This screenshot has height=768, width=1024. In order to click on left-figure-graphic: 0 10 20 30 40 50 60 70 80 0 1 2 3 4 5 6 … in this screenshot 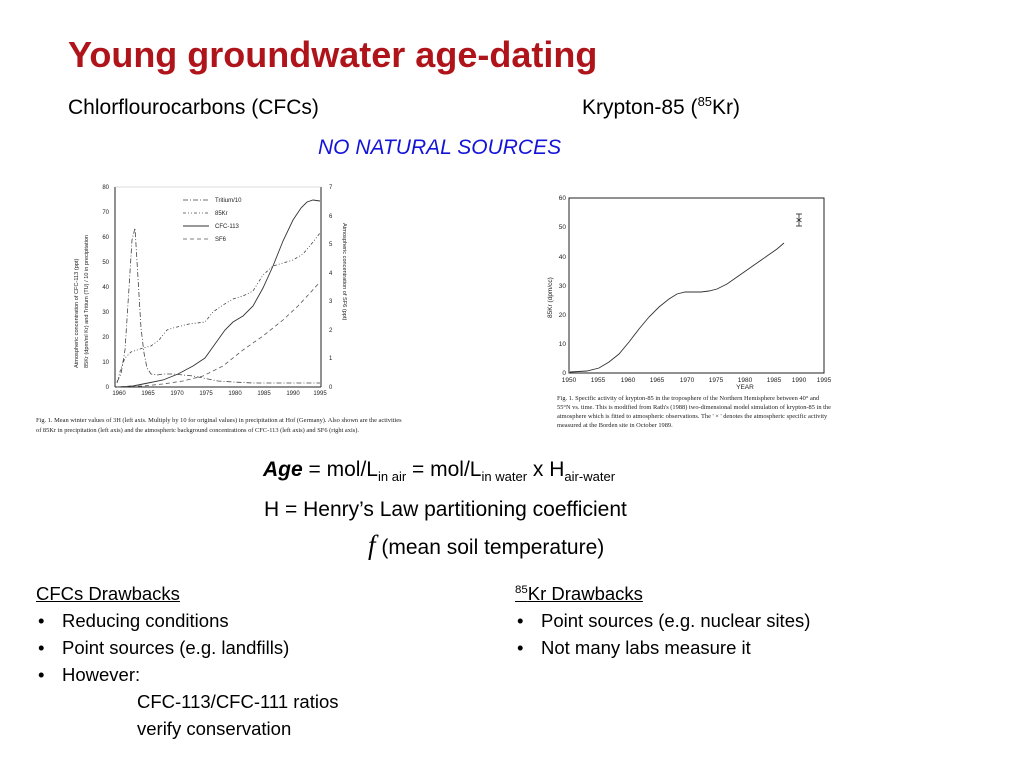, I will do `click(219, 309)`.